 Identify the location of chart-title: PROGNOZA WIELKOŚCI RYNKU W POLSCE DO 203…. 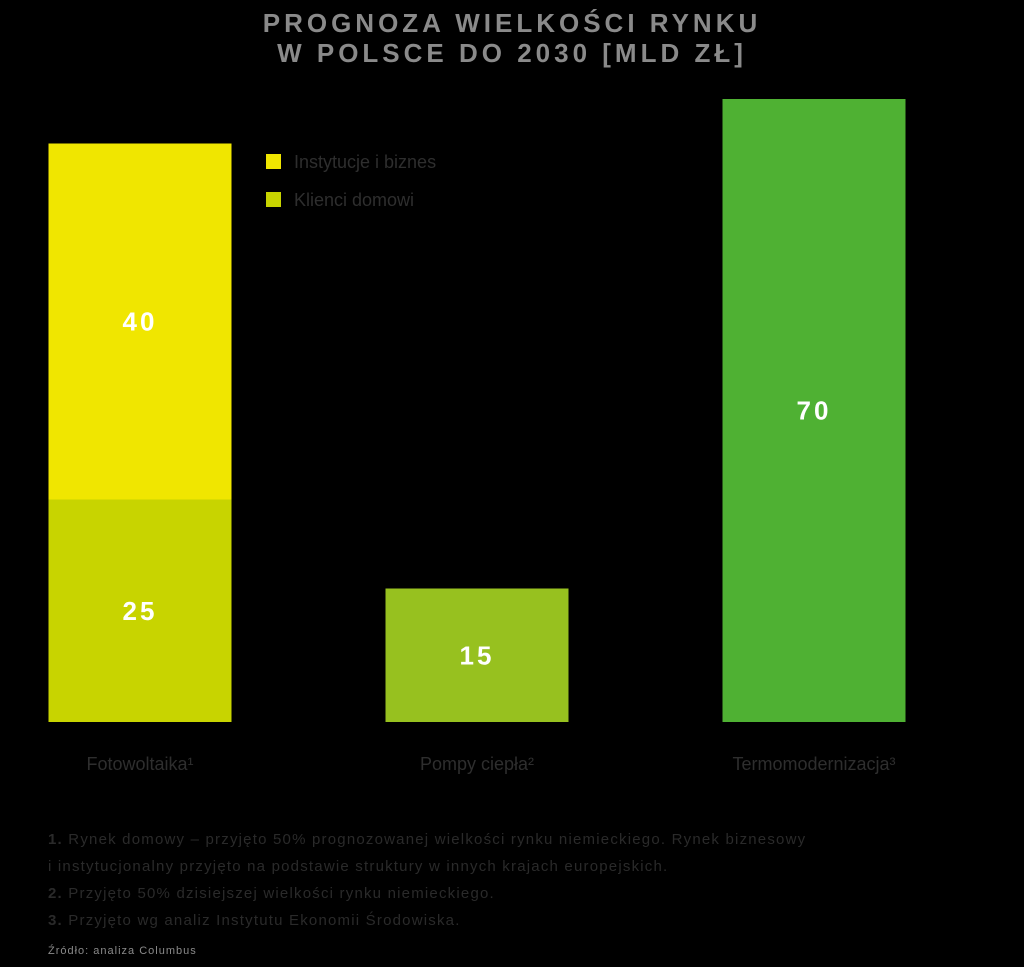
(512, 38).